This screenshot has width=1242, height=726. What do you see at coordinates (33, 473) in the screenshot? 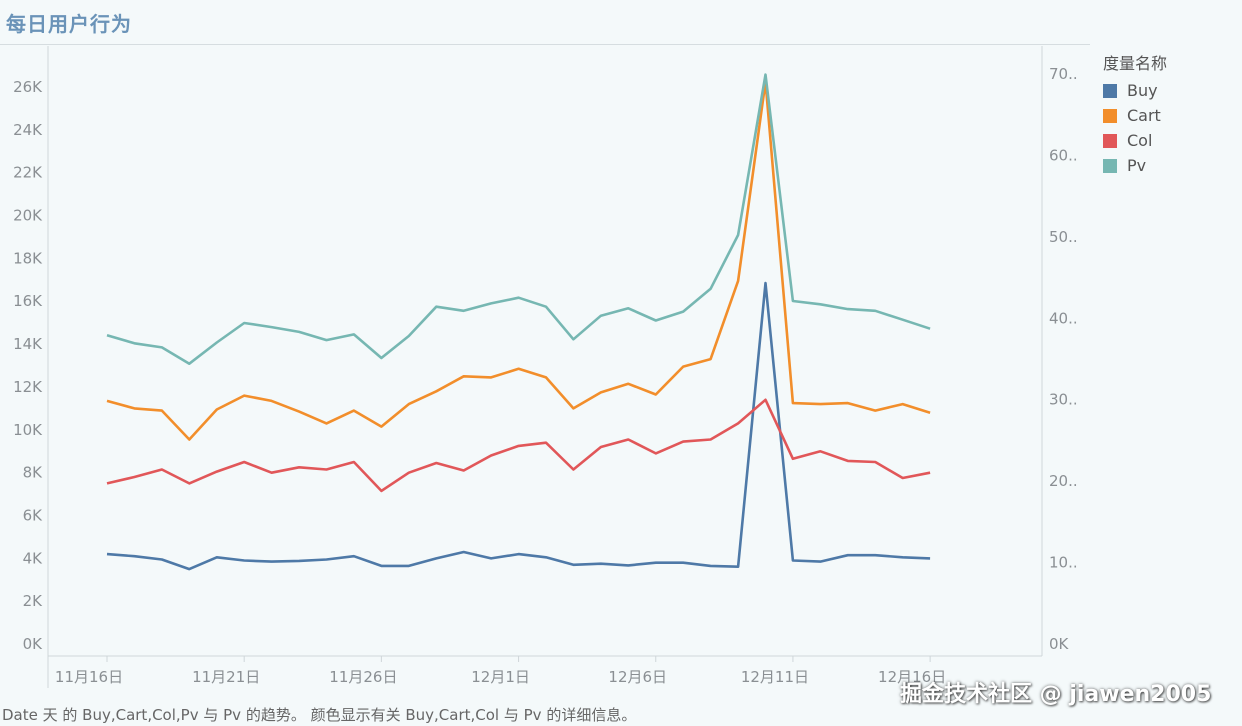
I see `y-left-tick-label: 8K` at bounding box center [33, 473].